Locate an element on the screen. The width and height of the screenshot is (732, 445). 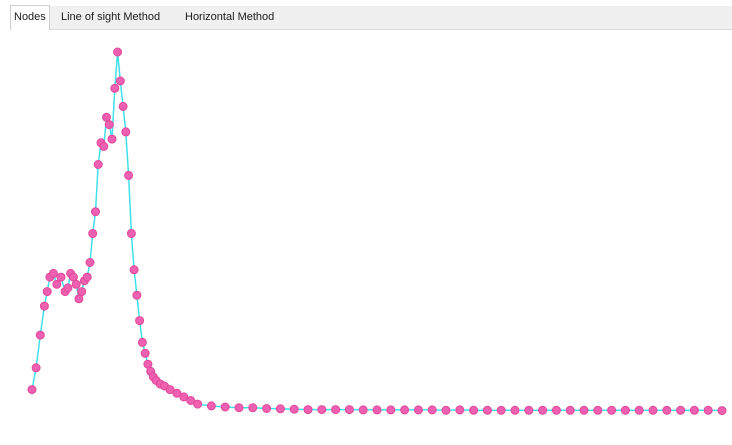
tab-nodes: Nodes is located at coordinates (30, 17).